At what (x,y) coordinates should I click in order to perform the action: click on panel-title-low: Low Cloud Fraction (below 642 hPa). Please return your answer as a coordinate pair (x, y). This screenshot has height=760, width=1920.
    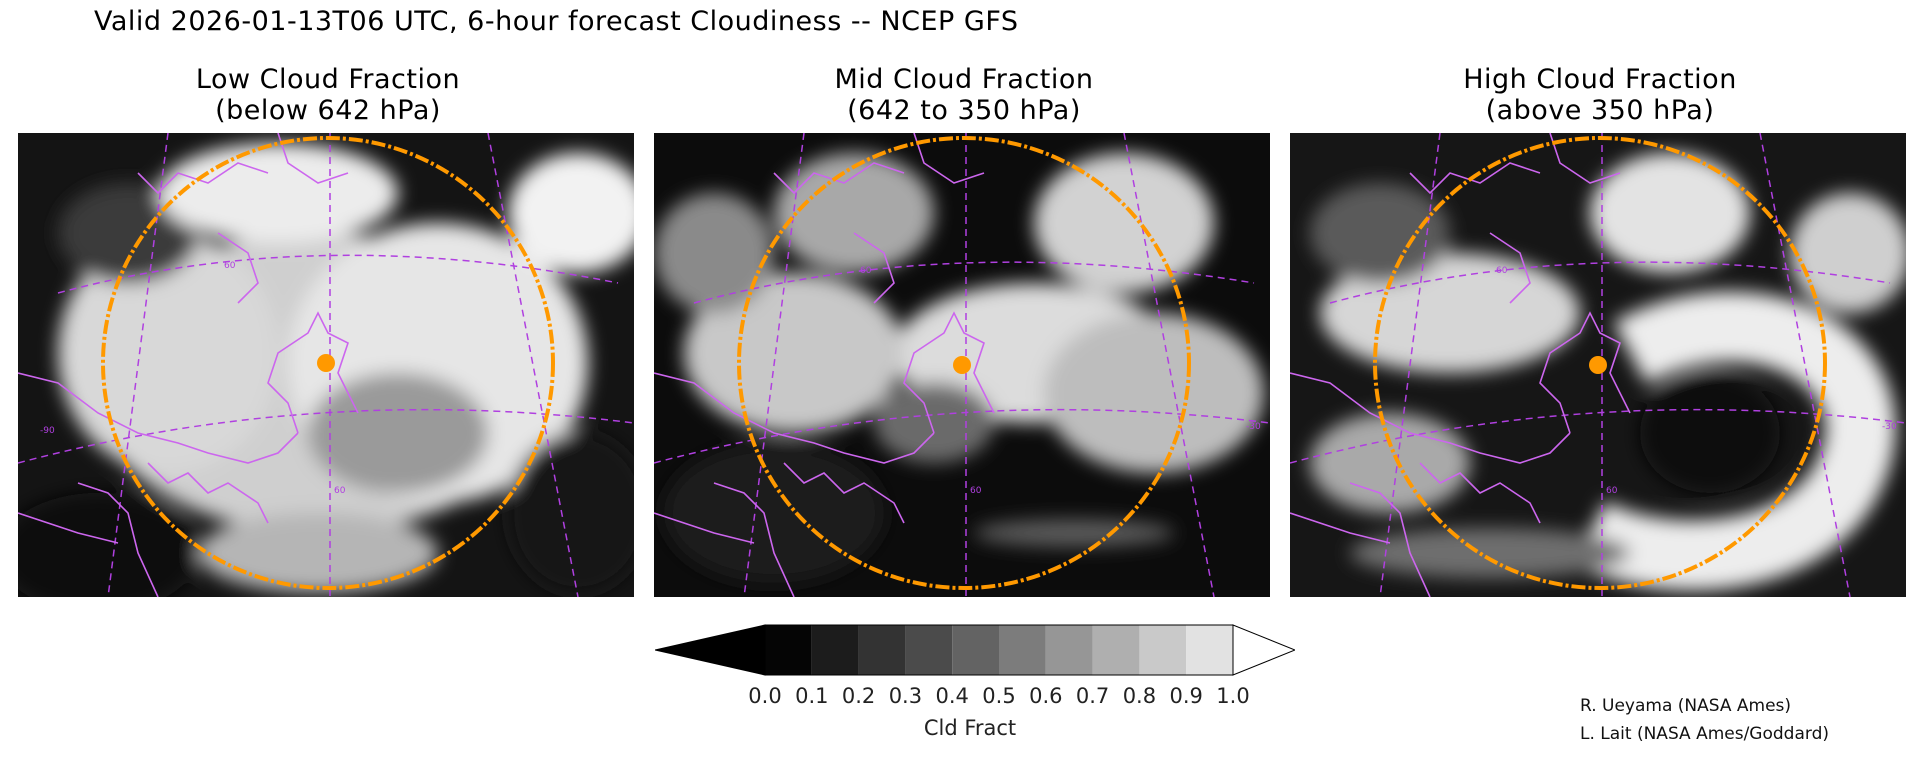
    Looking at the image, I should click on (328, 95).